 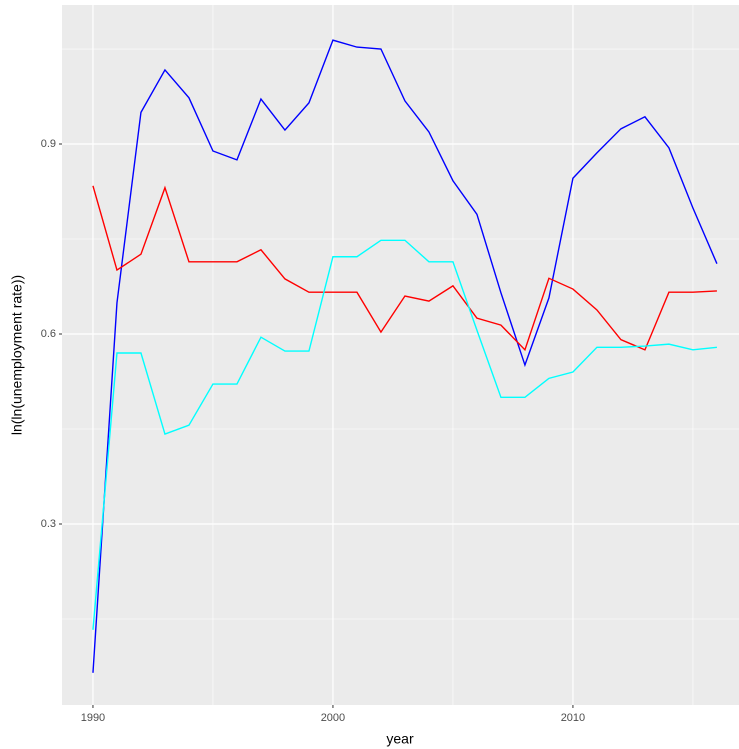 I want to click on y-tick-label: 0.3, so click(x=48, y=524).